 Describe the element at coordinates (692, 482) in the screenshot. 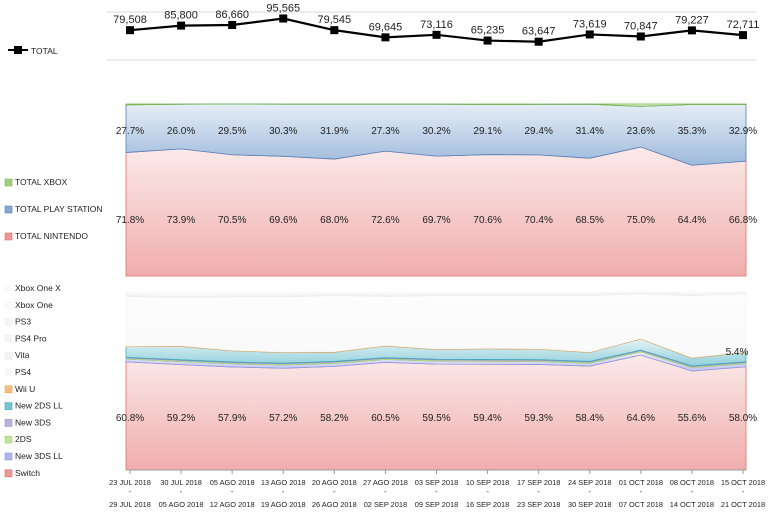

I see `x-tick-label-start: 08 OCT 2018` at that location.